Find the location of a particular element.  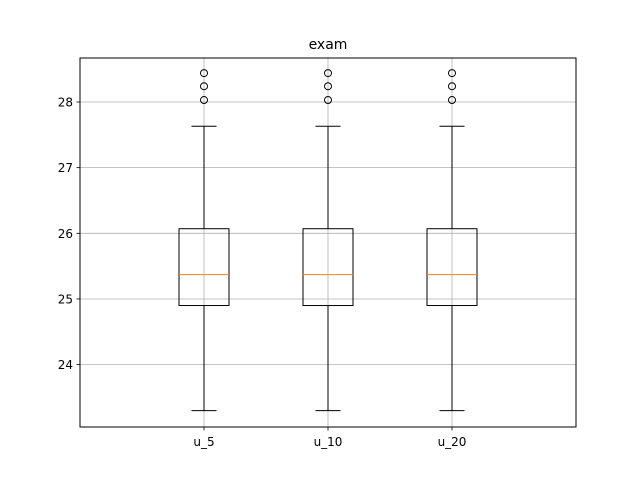

y-tick-label: 25 is located at coordinates (65, 299).